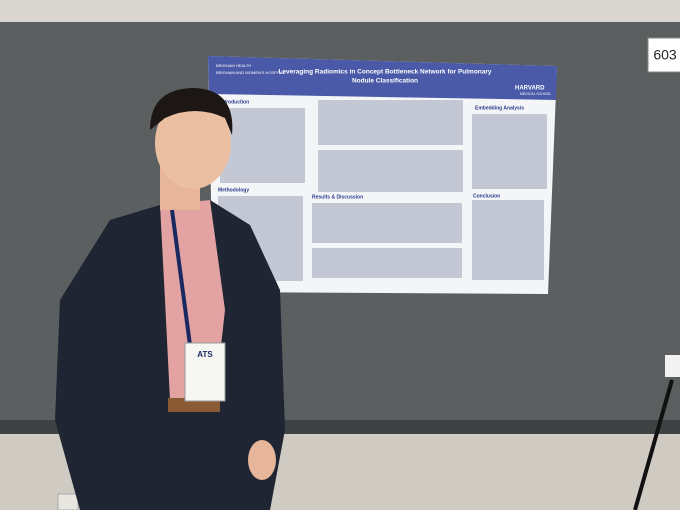 This screenshot has width=680, height=510. I want to click on outlet, so click(68, 501).